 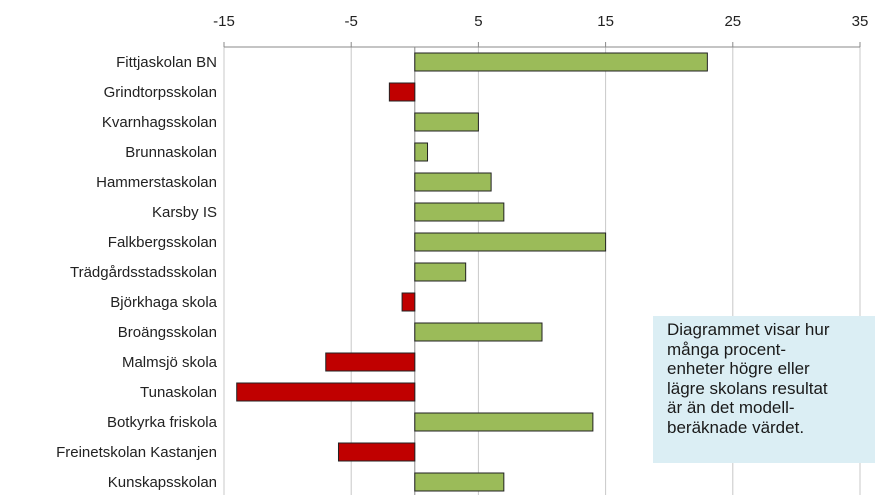 I want to click on category-label: Broängsskolan, so click(x=167, y=332).